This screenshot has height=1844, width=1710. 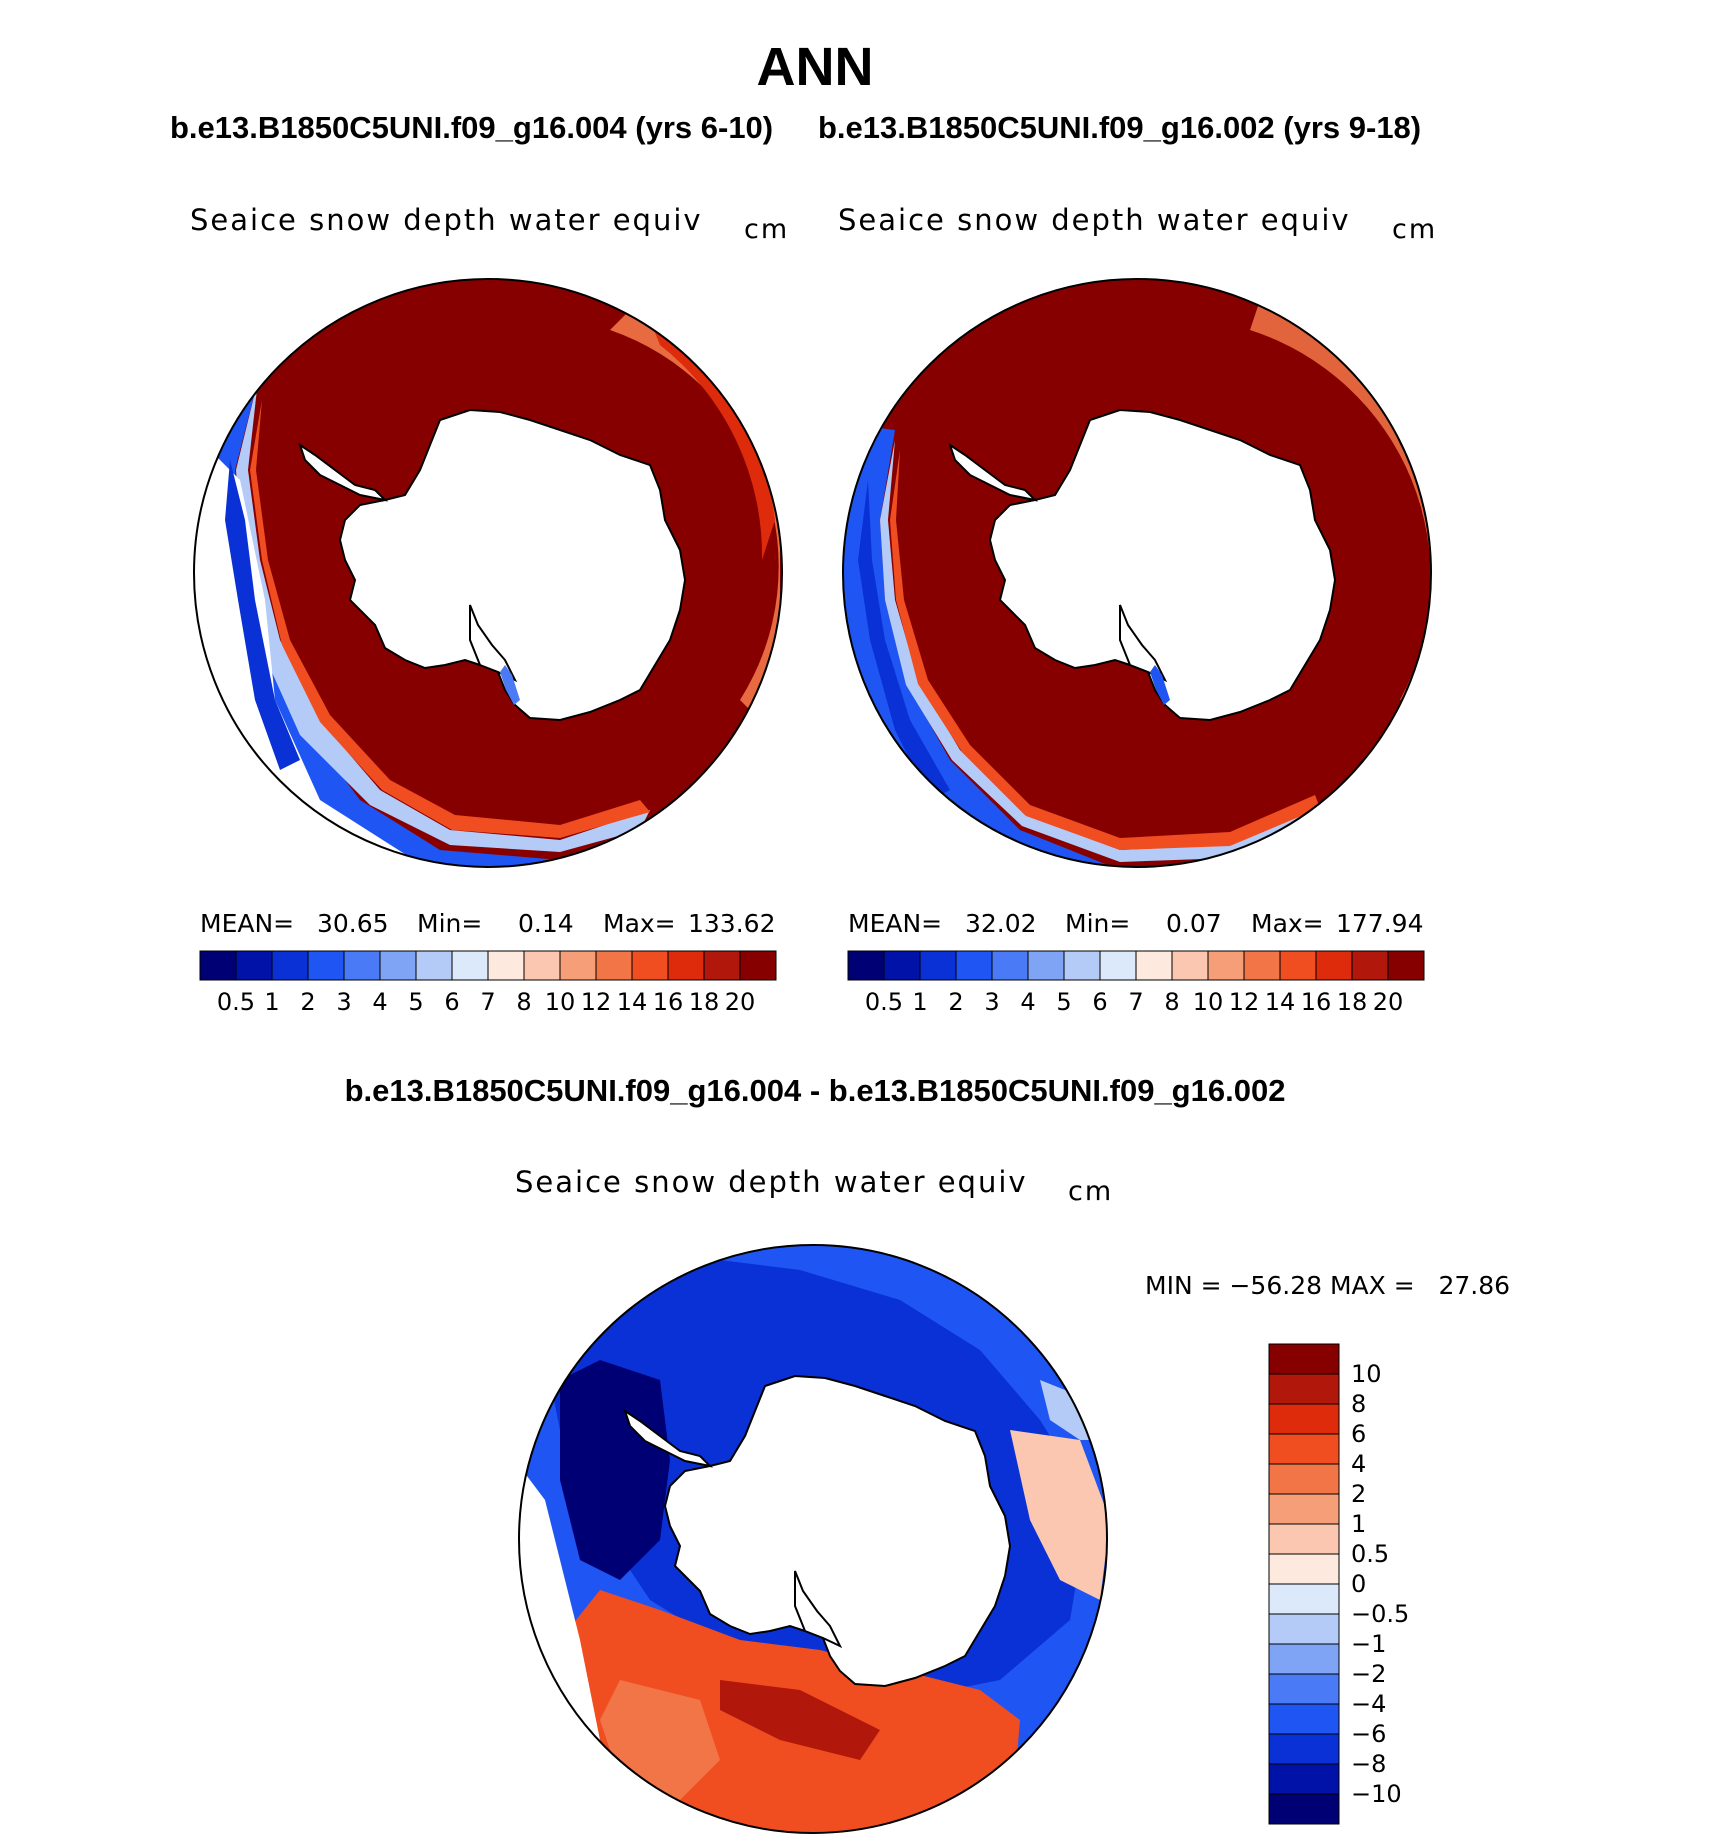 I want to click on map-b-edge-orange, so click(x=1340, y=500).